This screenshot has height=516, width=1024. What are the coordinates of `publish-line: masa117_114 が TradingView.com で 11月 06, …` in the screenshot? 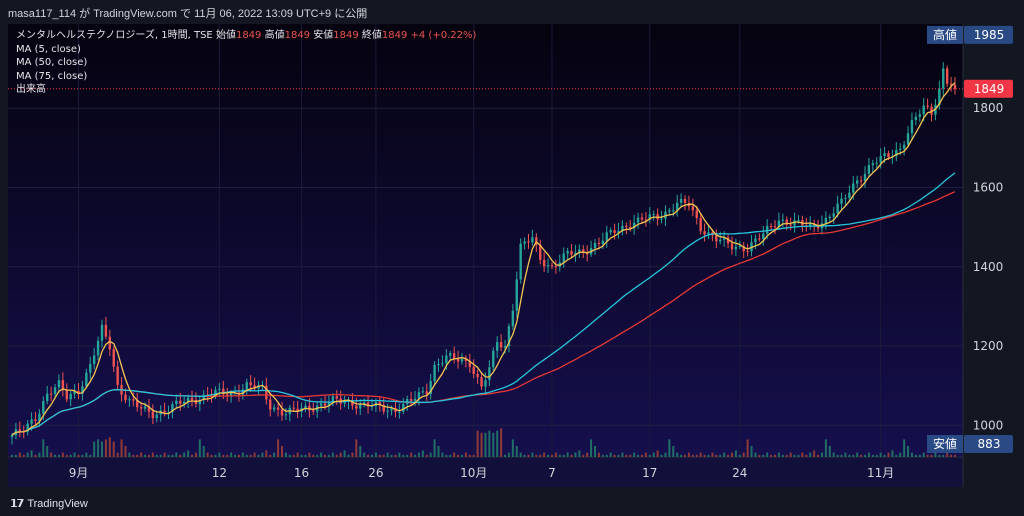 It's located at (188, 14).